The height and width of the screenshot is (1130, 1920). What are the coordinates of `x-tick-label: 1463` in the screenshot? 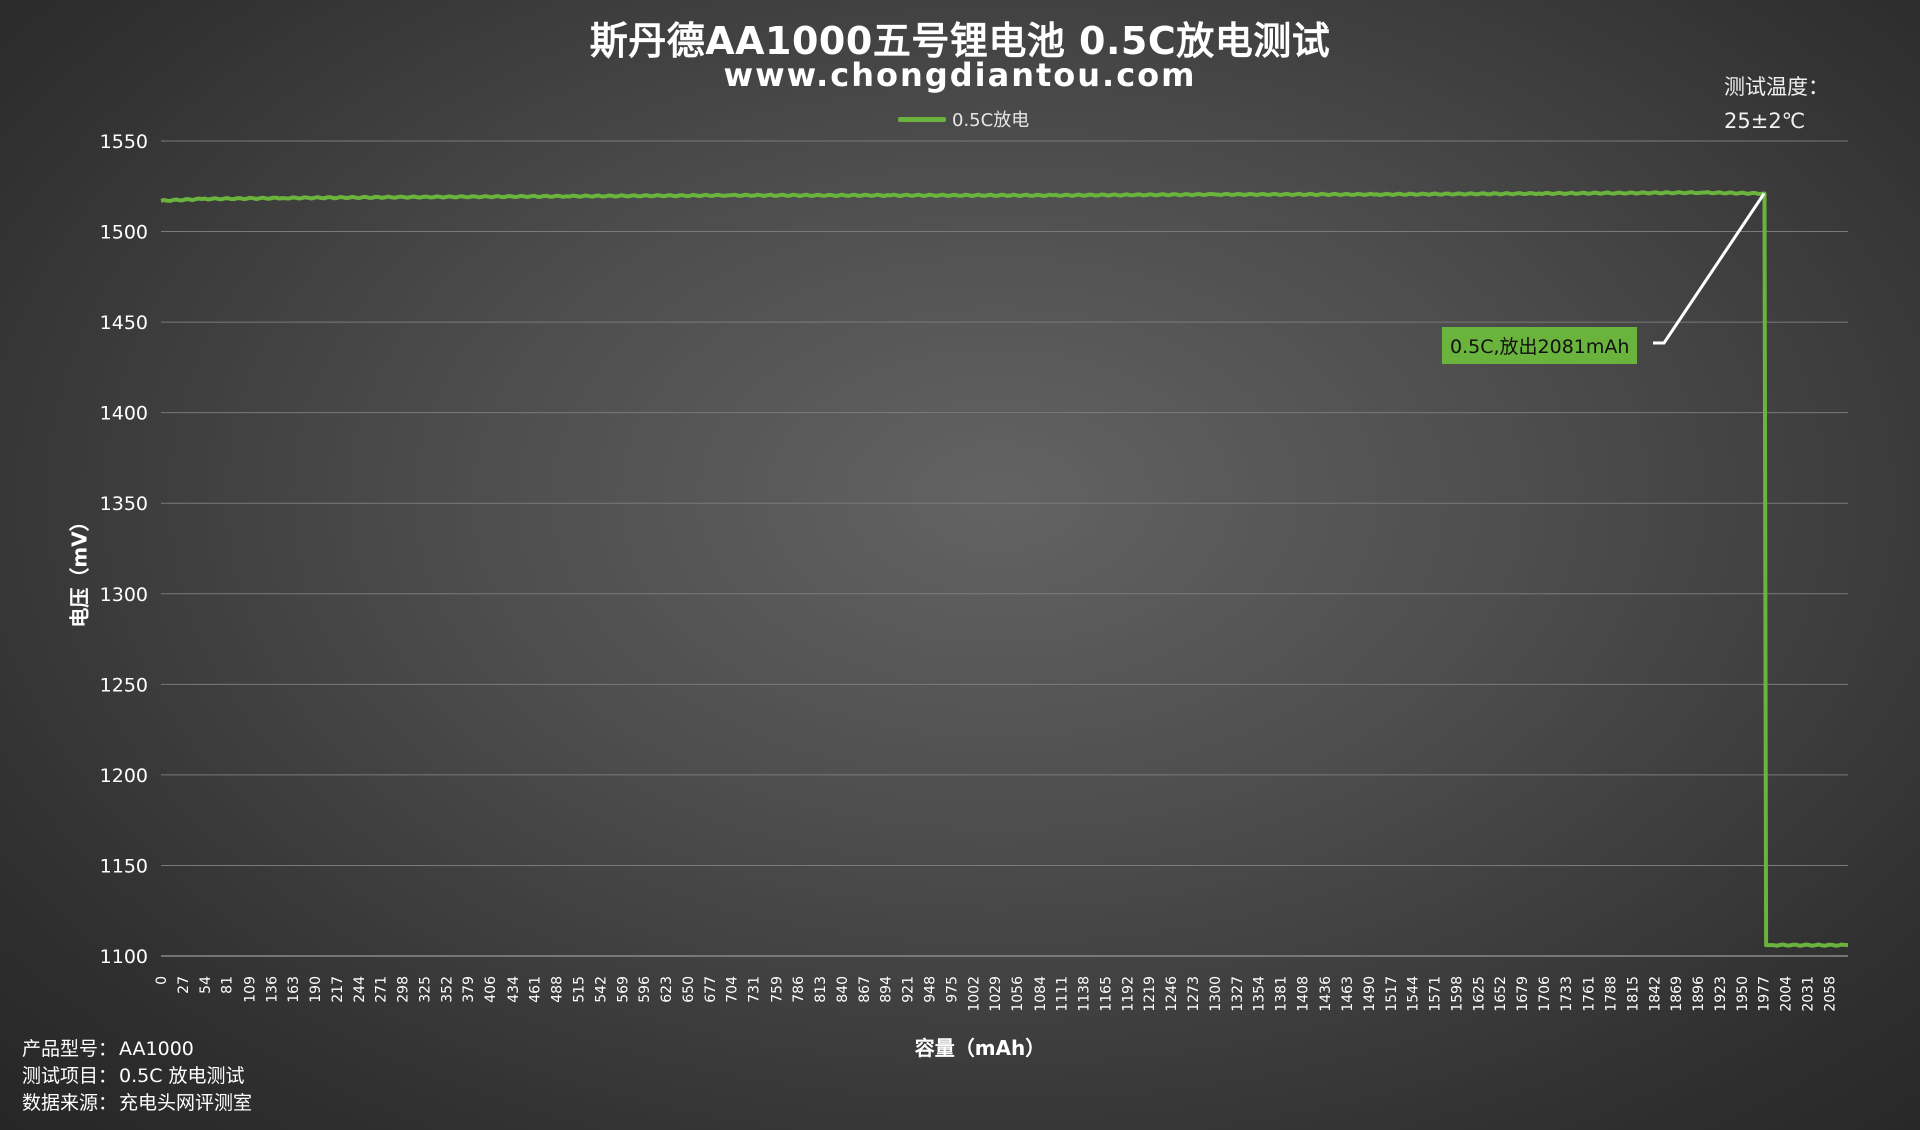 It's located at (1348, 994).